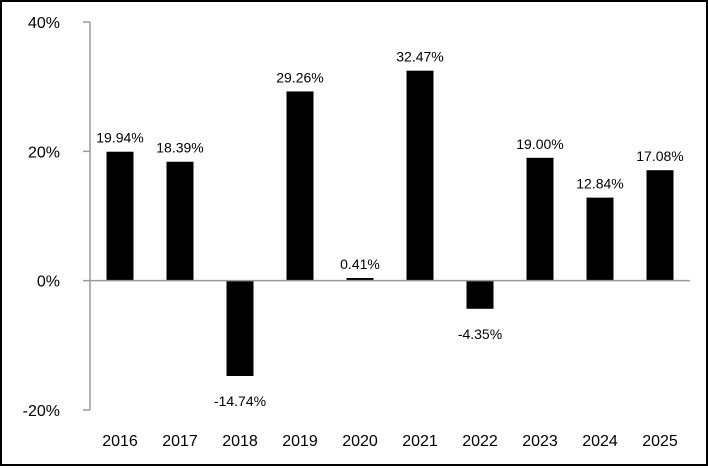 The width and height of the screenshot is (708, 468). Describe the element at coordinates (41, 411) in the screenshot. I see `y-tick-label: -20%` at that location.